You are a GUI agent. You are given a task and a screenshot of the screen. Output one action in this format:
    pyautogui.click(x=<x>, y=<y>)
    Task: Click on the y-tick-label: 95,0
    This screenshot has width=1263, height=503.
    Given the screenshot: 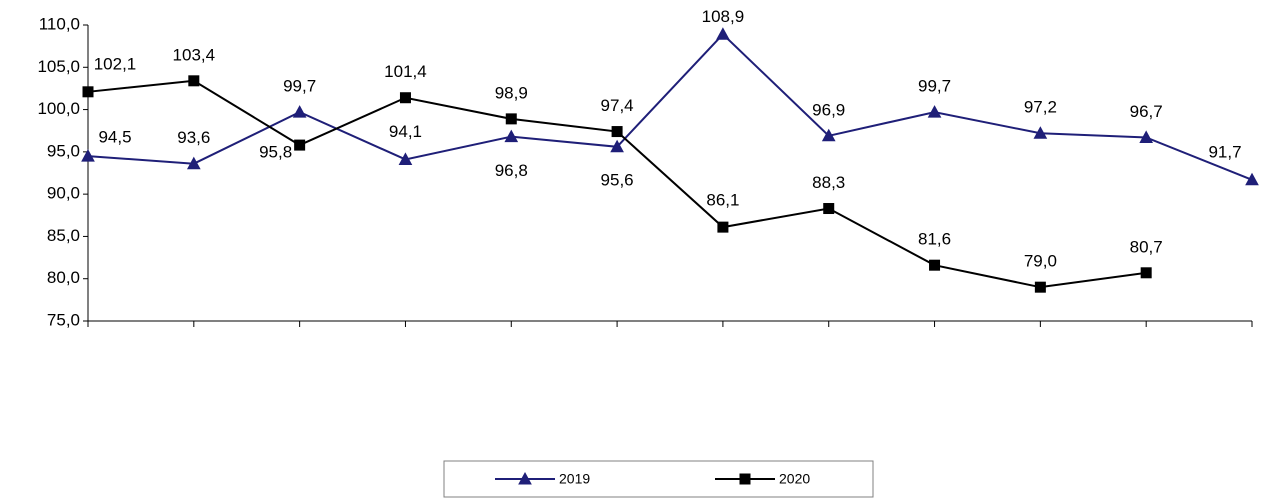 What is the action you would take?
    pyautogui.click(x=63, y=150)
    